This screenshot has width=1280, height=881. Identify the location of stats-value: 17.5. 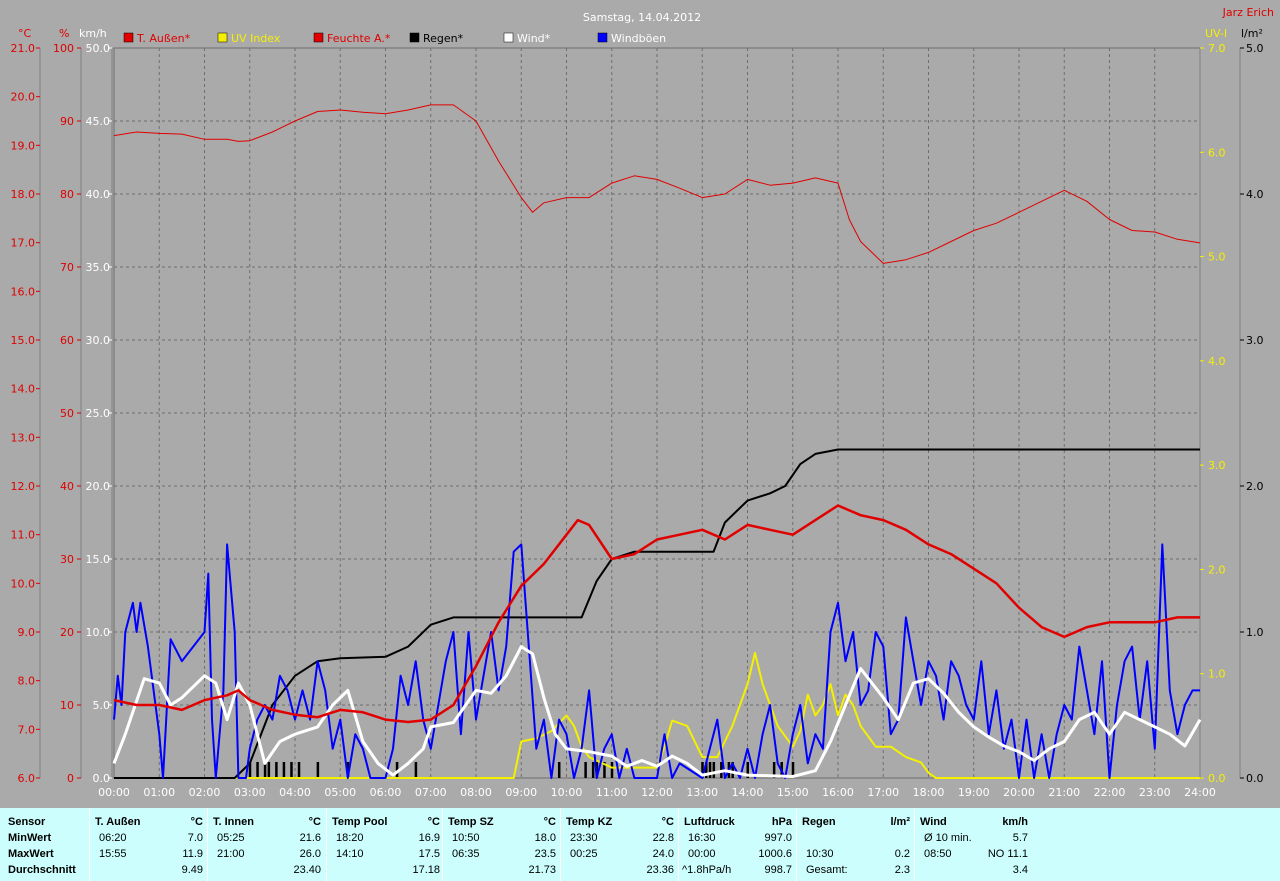
(429, 854).